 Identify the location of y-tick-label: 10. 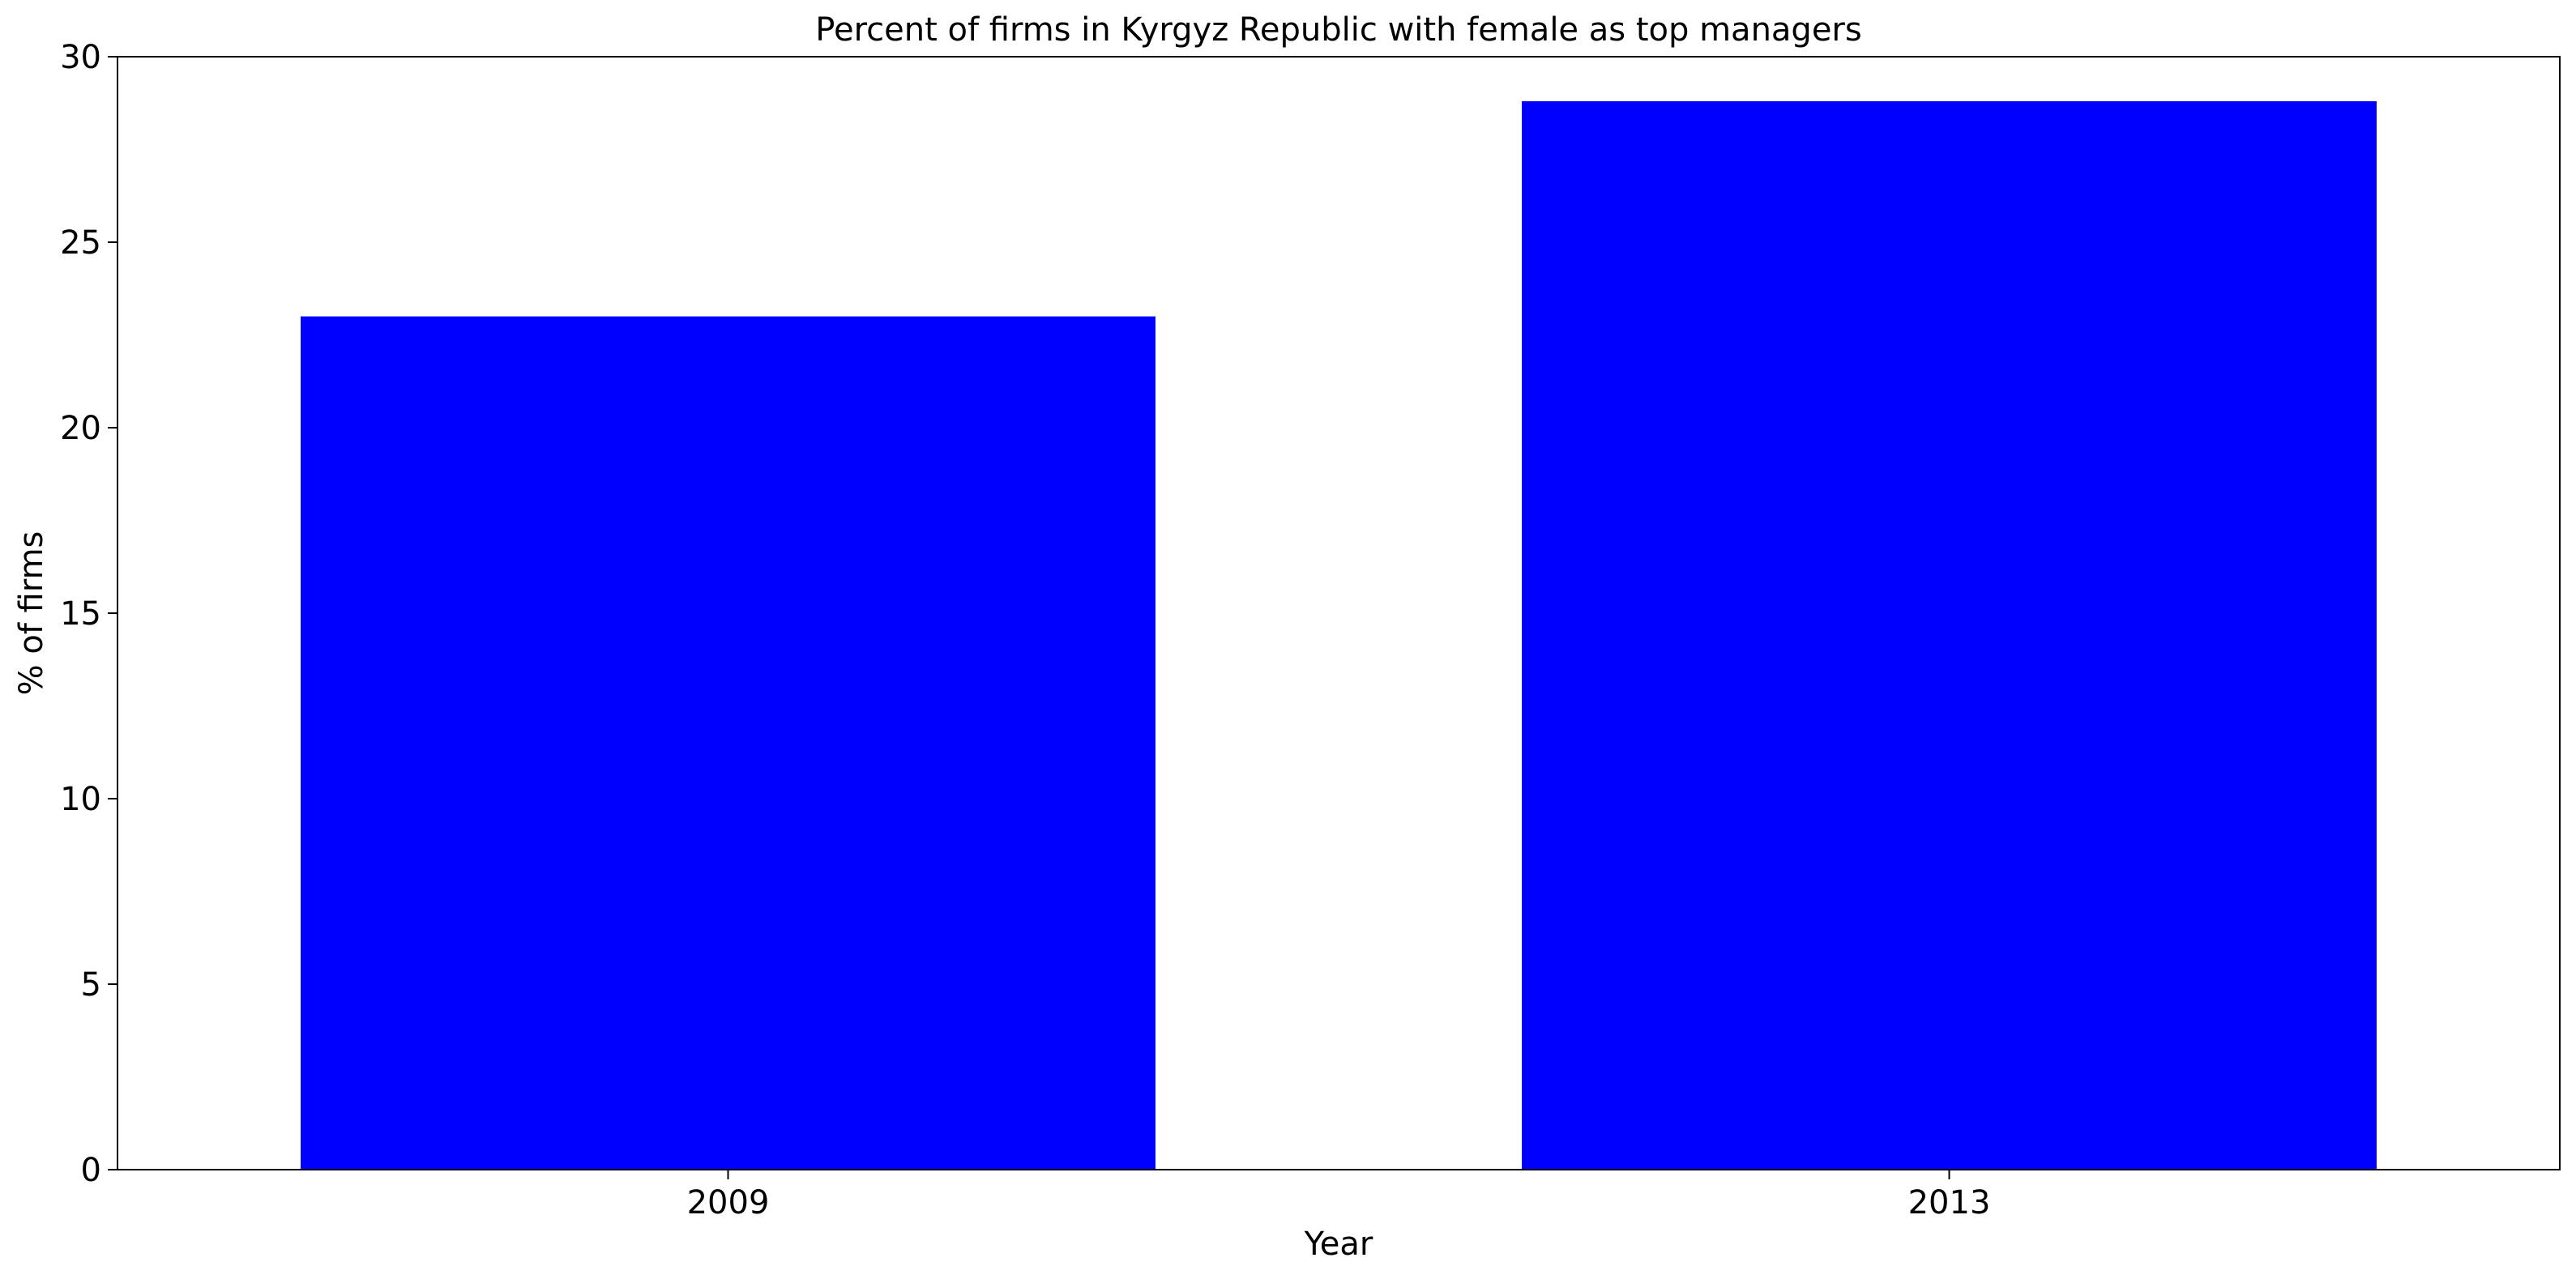
(80, 799).